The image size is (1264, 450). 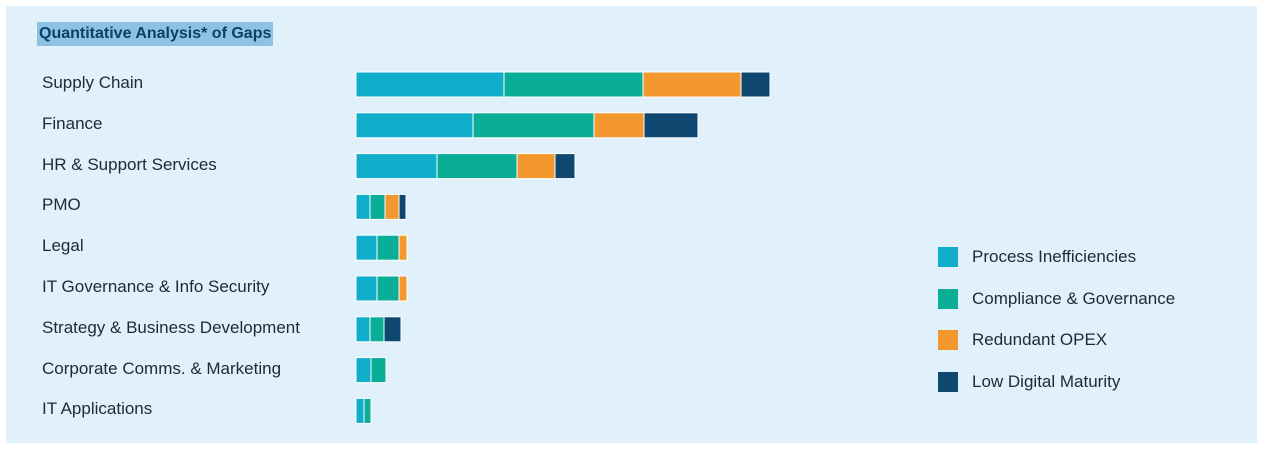 I want to click on category-label: PMO, so click(x=61, y=205).